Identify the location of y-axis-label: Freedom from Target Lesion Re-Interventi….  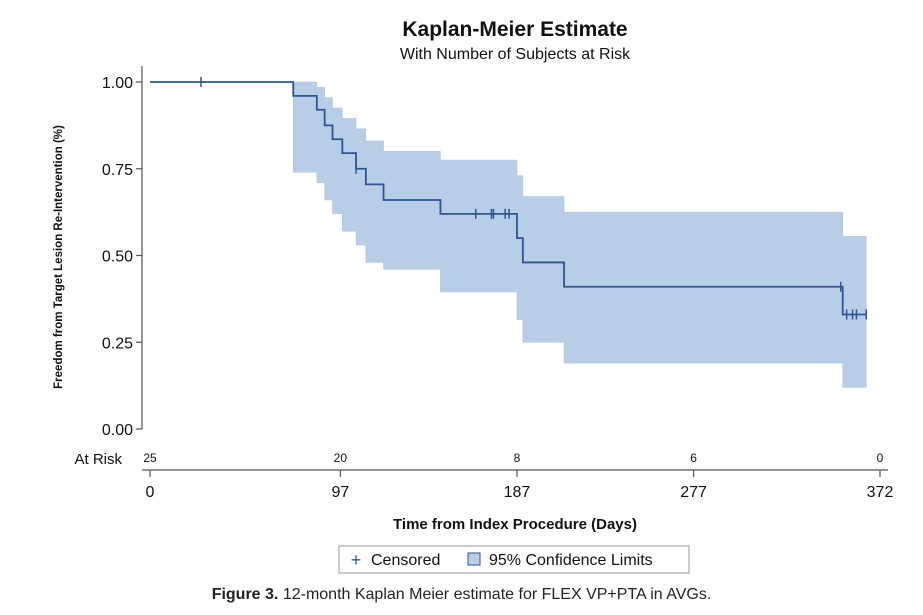
(59, 257).